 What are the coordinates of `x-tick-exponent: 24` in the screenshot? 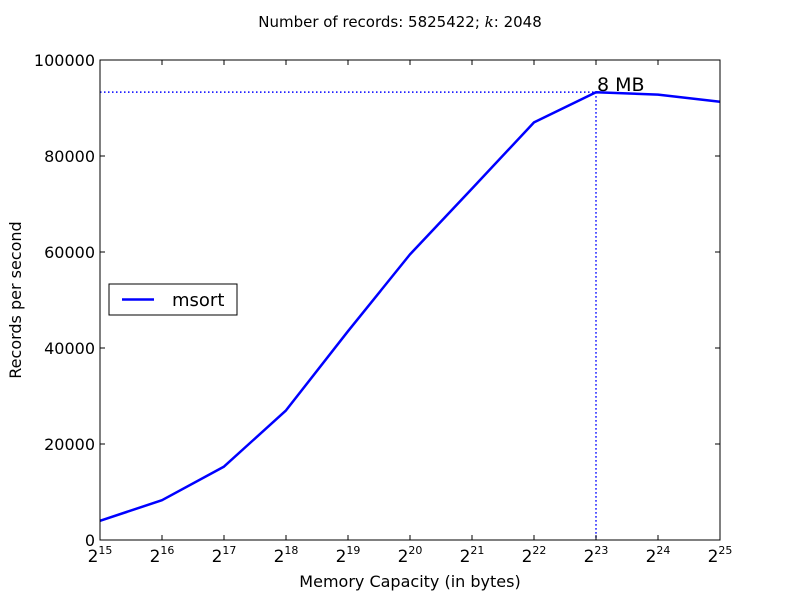 It's located at (663, 550).